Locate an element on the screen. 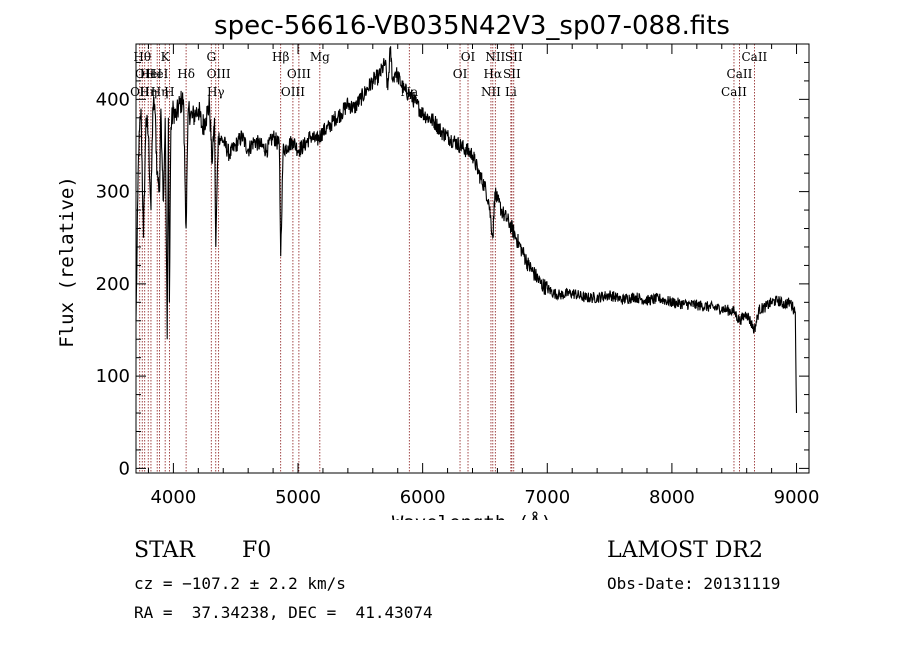  line-marker-label: G is located at coordinates (211, 57).